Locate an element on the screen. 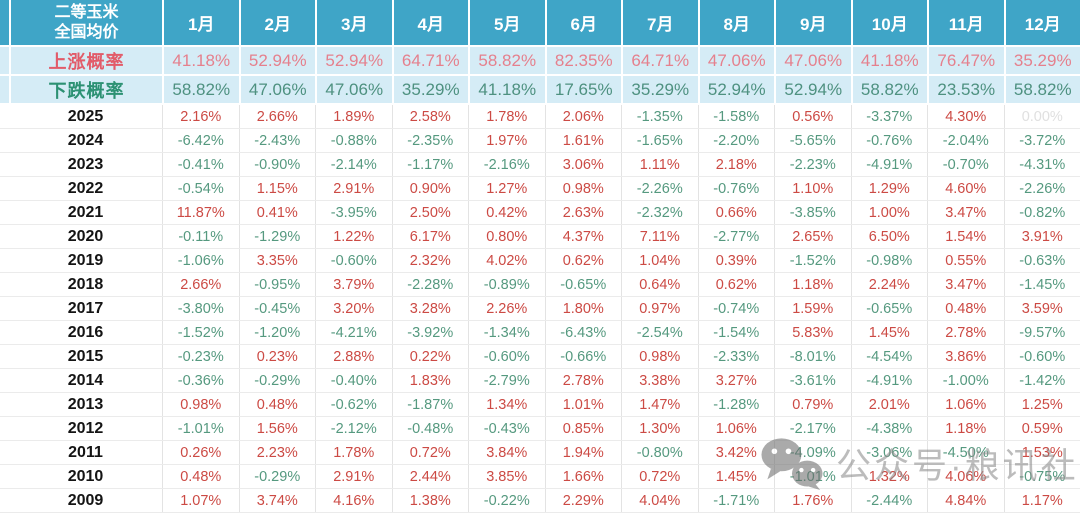 Image resolution: width=1080 pixels, height=513 pixels. value-cell-2014-m10: -4.91% is located at coordinates (888, 380).